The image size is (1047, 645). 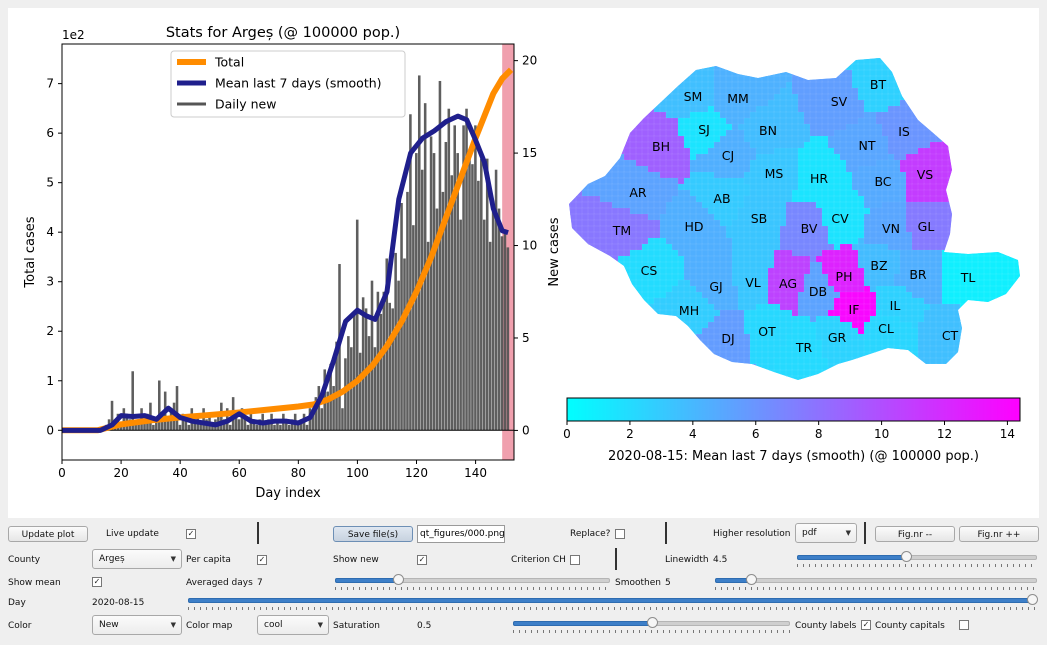 I want to click on show-new-checkbox: ✓, so click(x=422, y=560).